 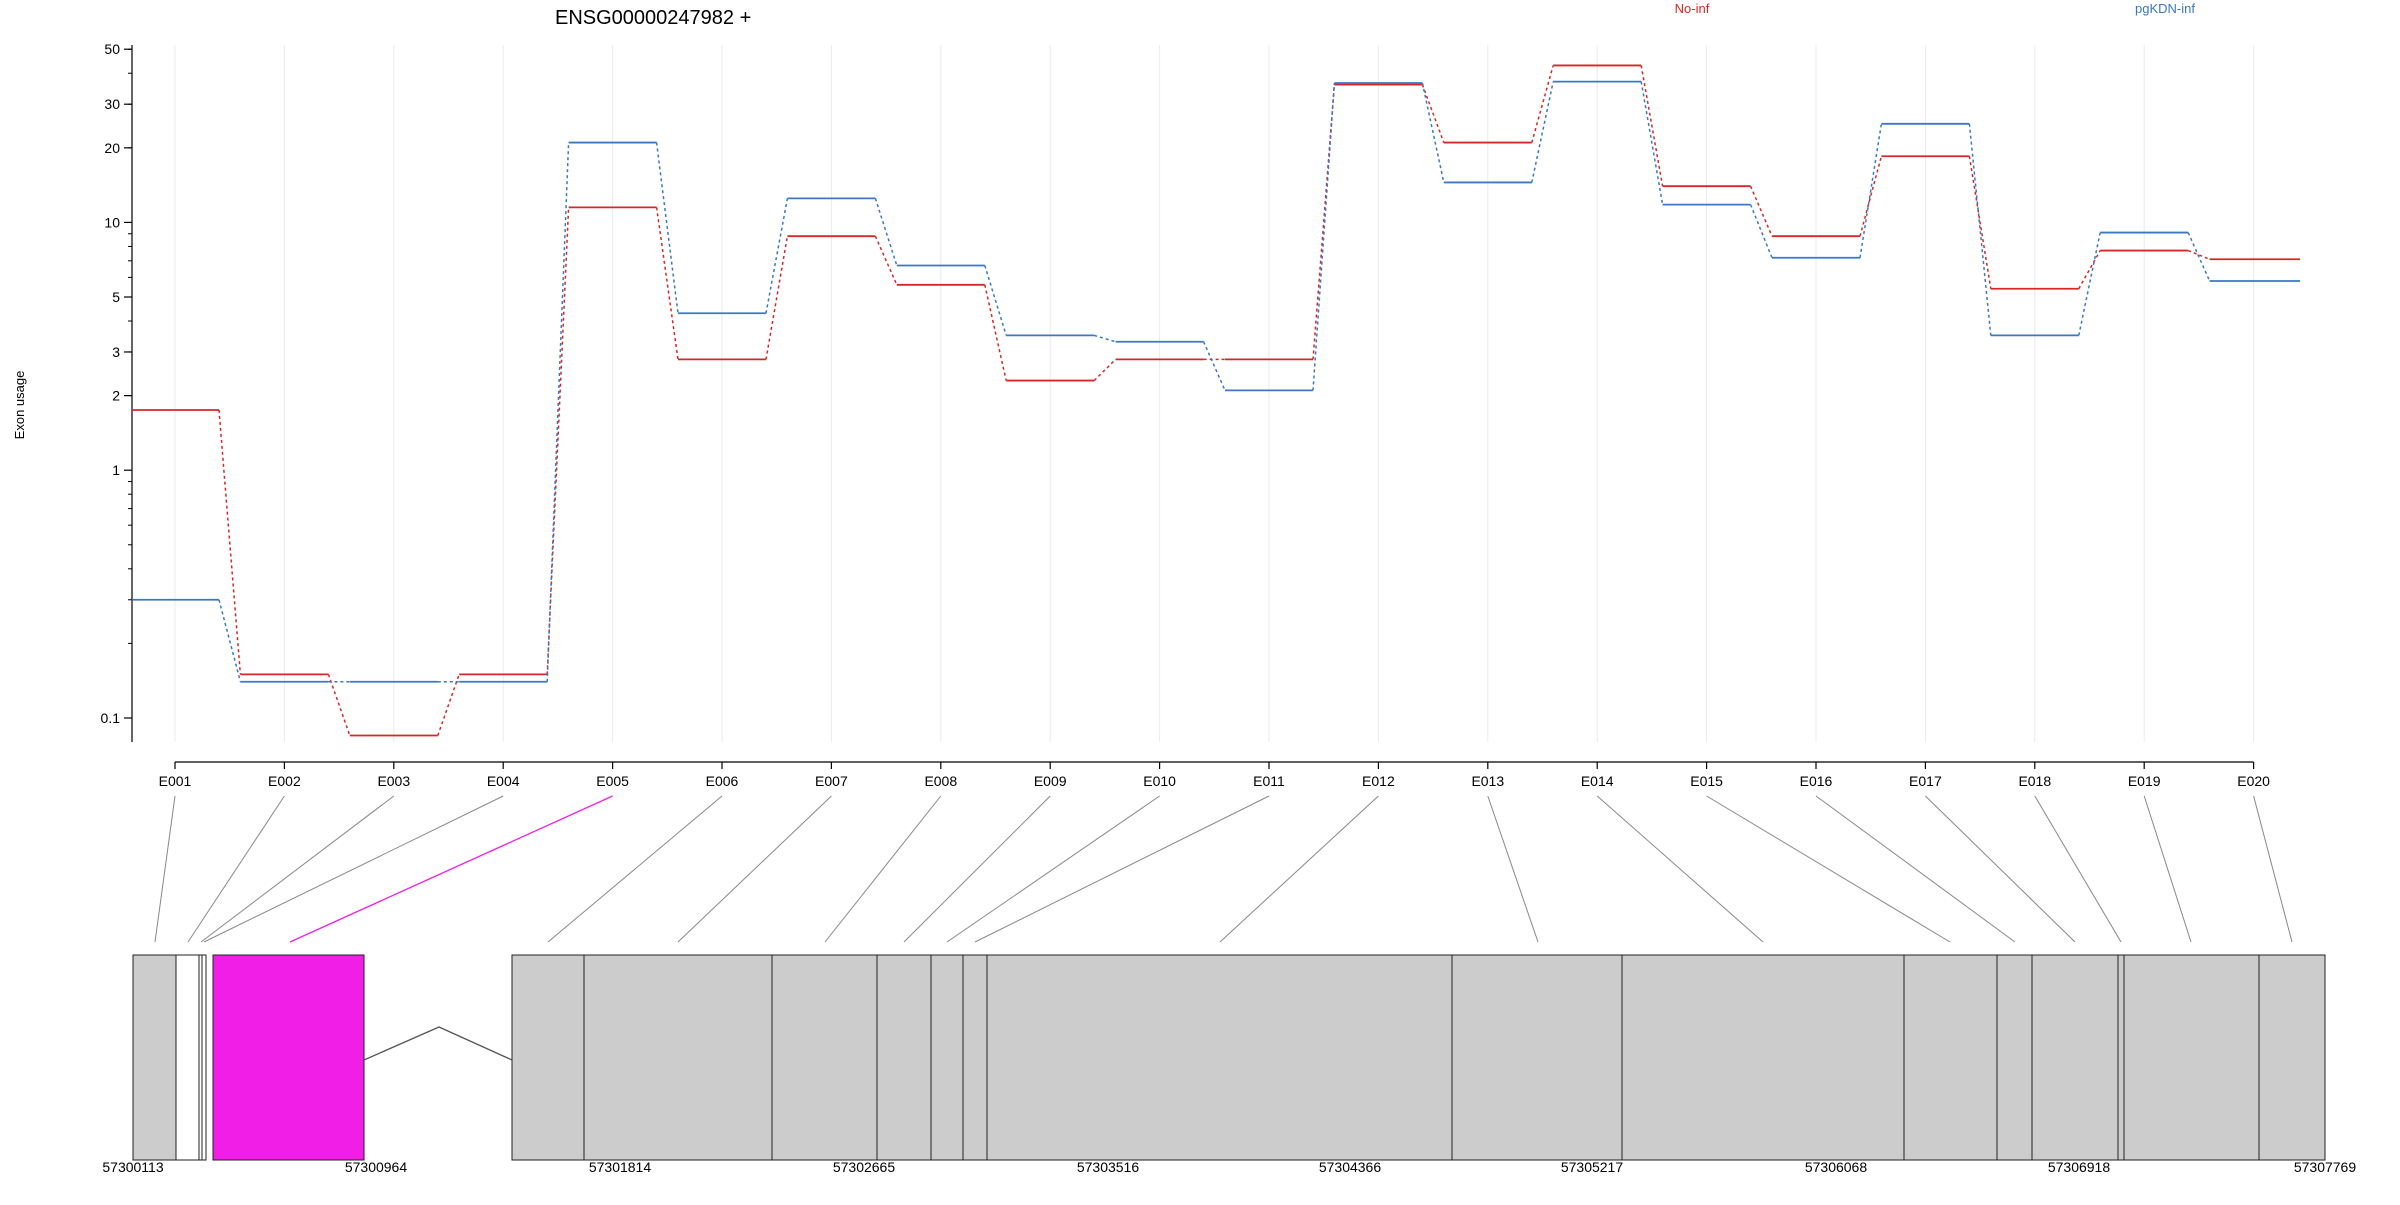 What do you see at coordinates (904, 1057) in the screenshot?
I see `exon-box-e009` at bounding box center [904, 1057].